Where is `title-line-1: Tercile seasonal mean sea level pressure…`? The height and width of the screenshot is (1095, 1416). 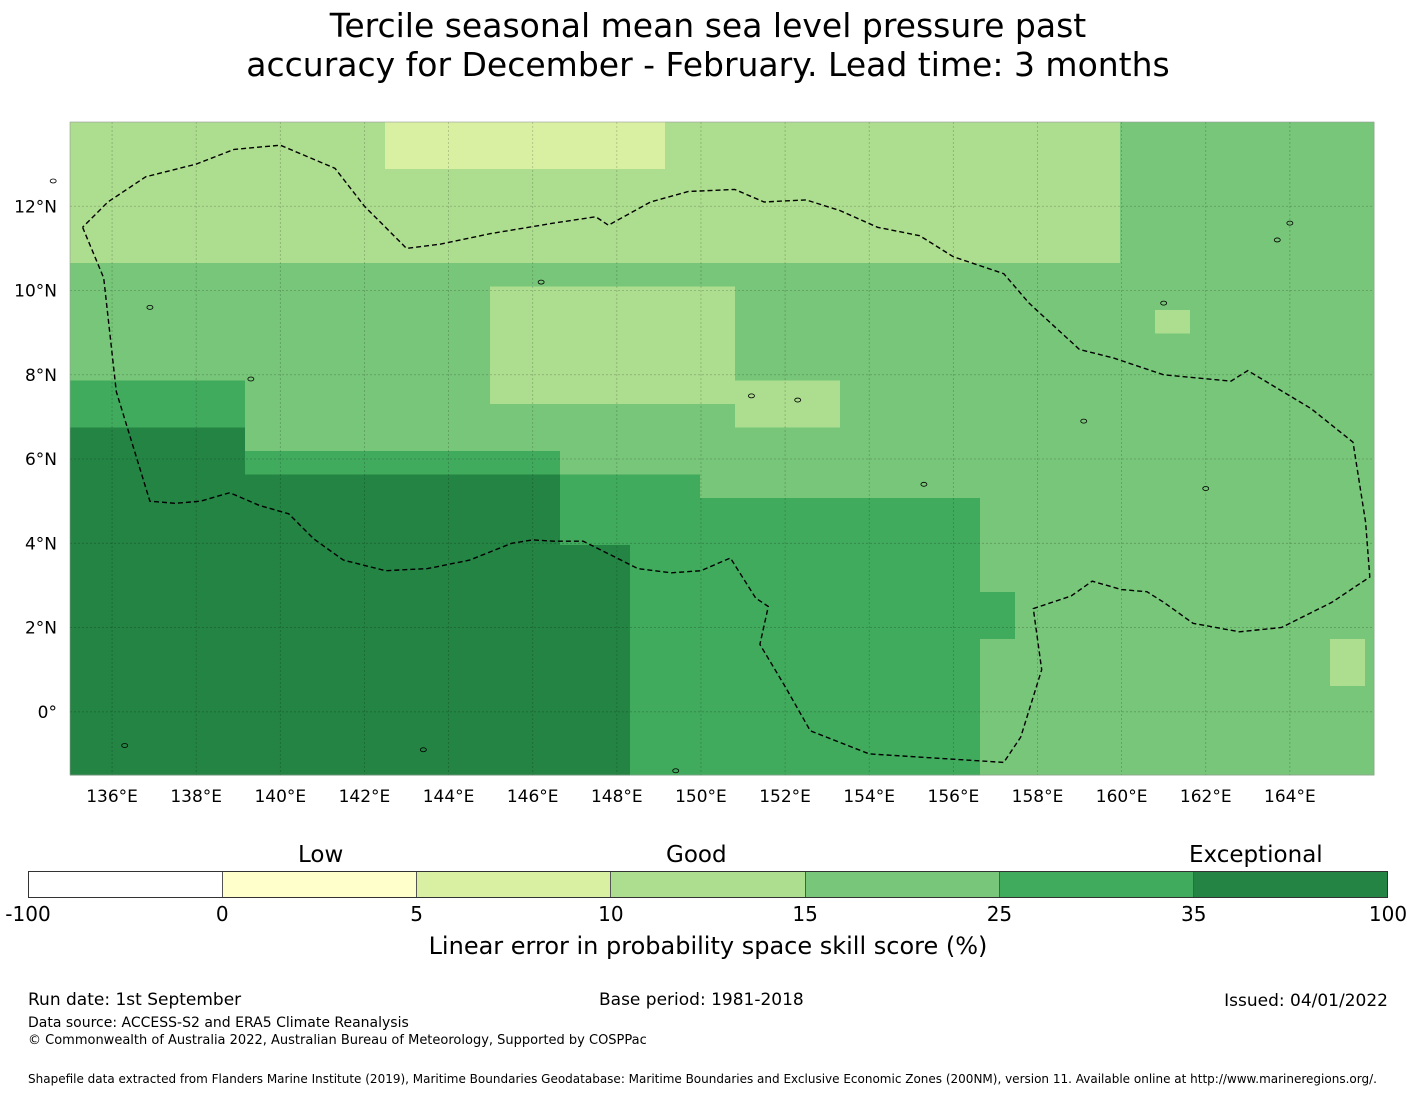 title-line-1: Tercile seasonal mean sea level pressure… is located at coordinates (708, 25).